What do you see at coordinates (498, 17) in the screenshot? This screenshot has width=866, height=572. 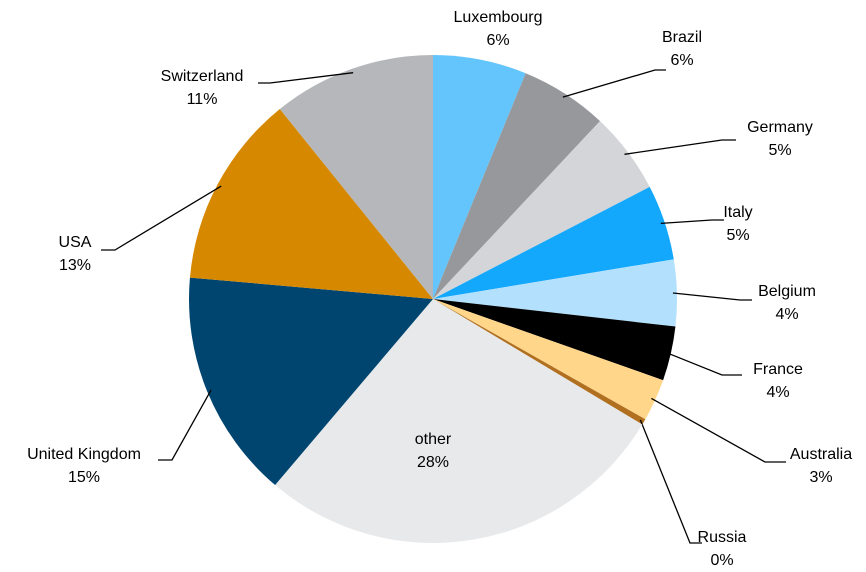 I see `slice-label: Luxembourg` at bounding box center [498, 17].